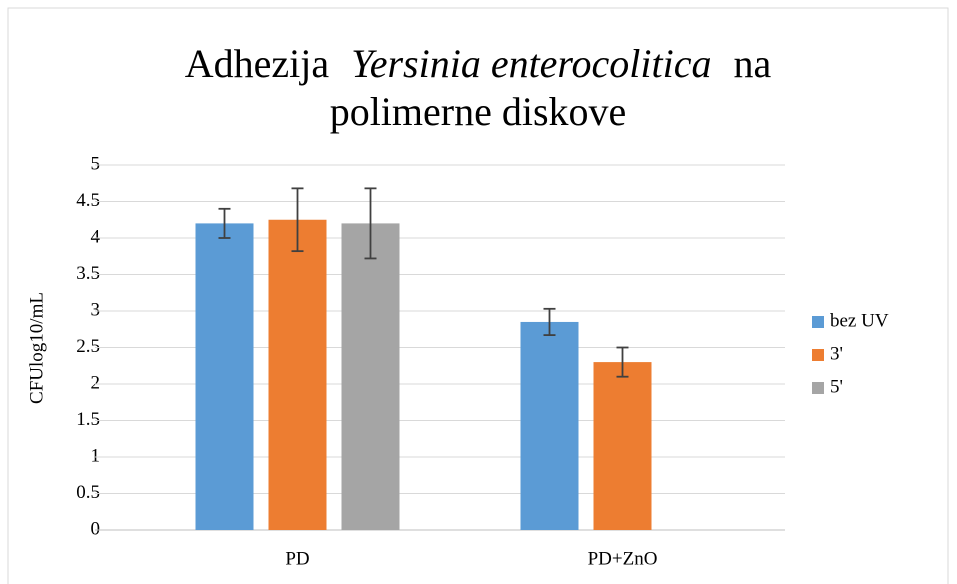 This screenshot has height=584, width=957. I want to click on y-tick-label: 3, so click(96, 309).